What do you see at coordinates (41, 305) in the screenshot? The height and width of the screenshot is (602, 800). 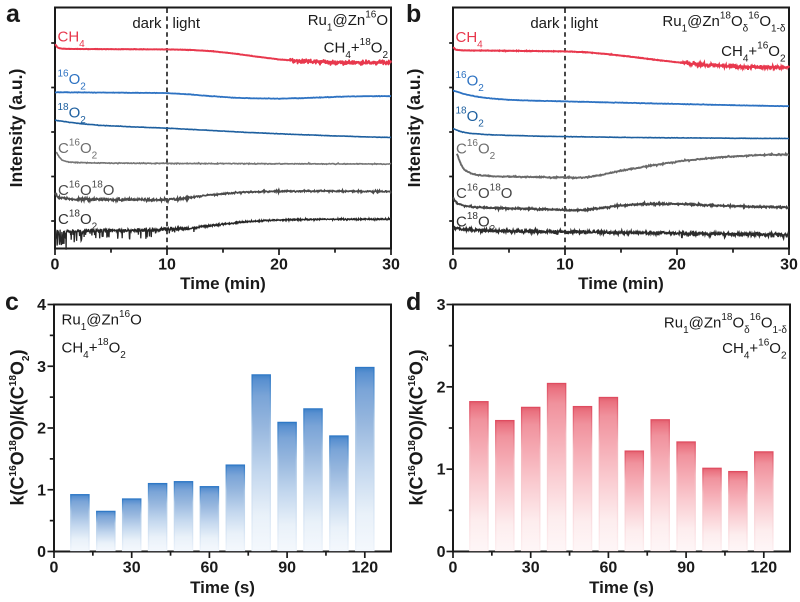 I see `svg-text: 4` at bounding box center [41, 305].